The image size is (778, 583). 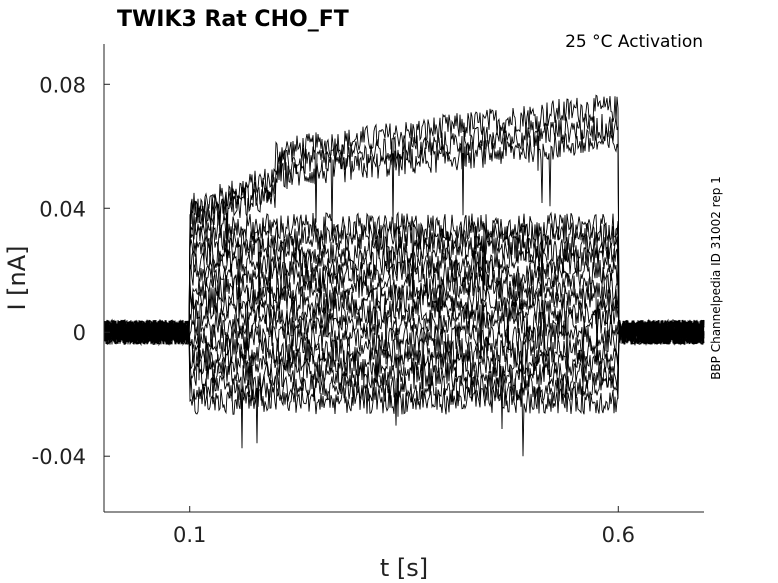 What do you see at coordinates (62, 209) in the screenshot?
I see `y-tick-label: 0.04` at bounding box center [62, 209].